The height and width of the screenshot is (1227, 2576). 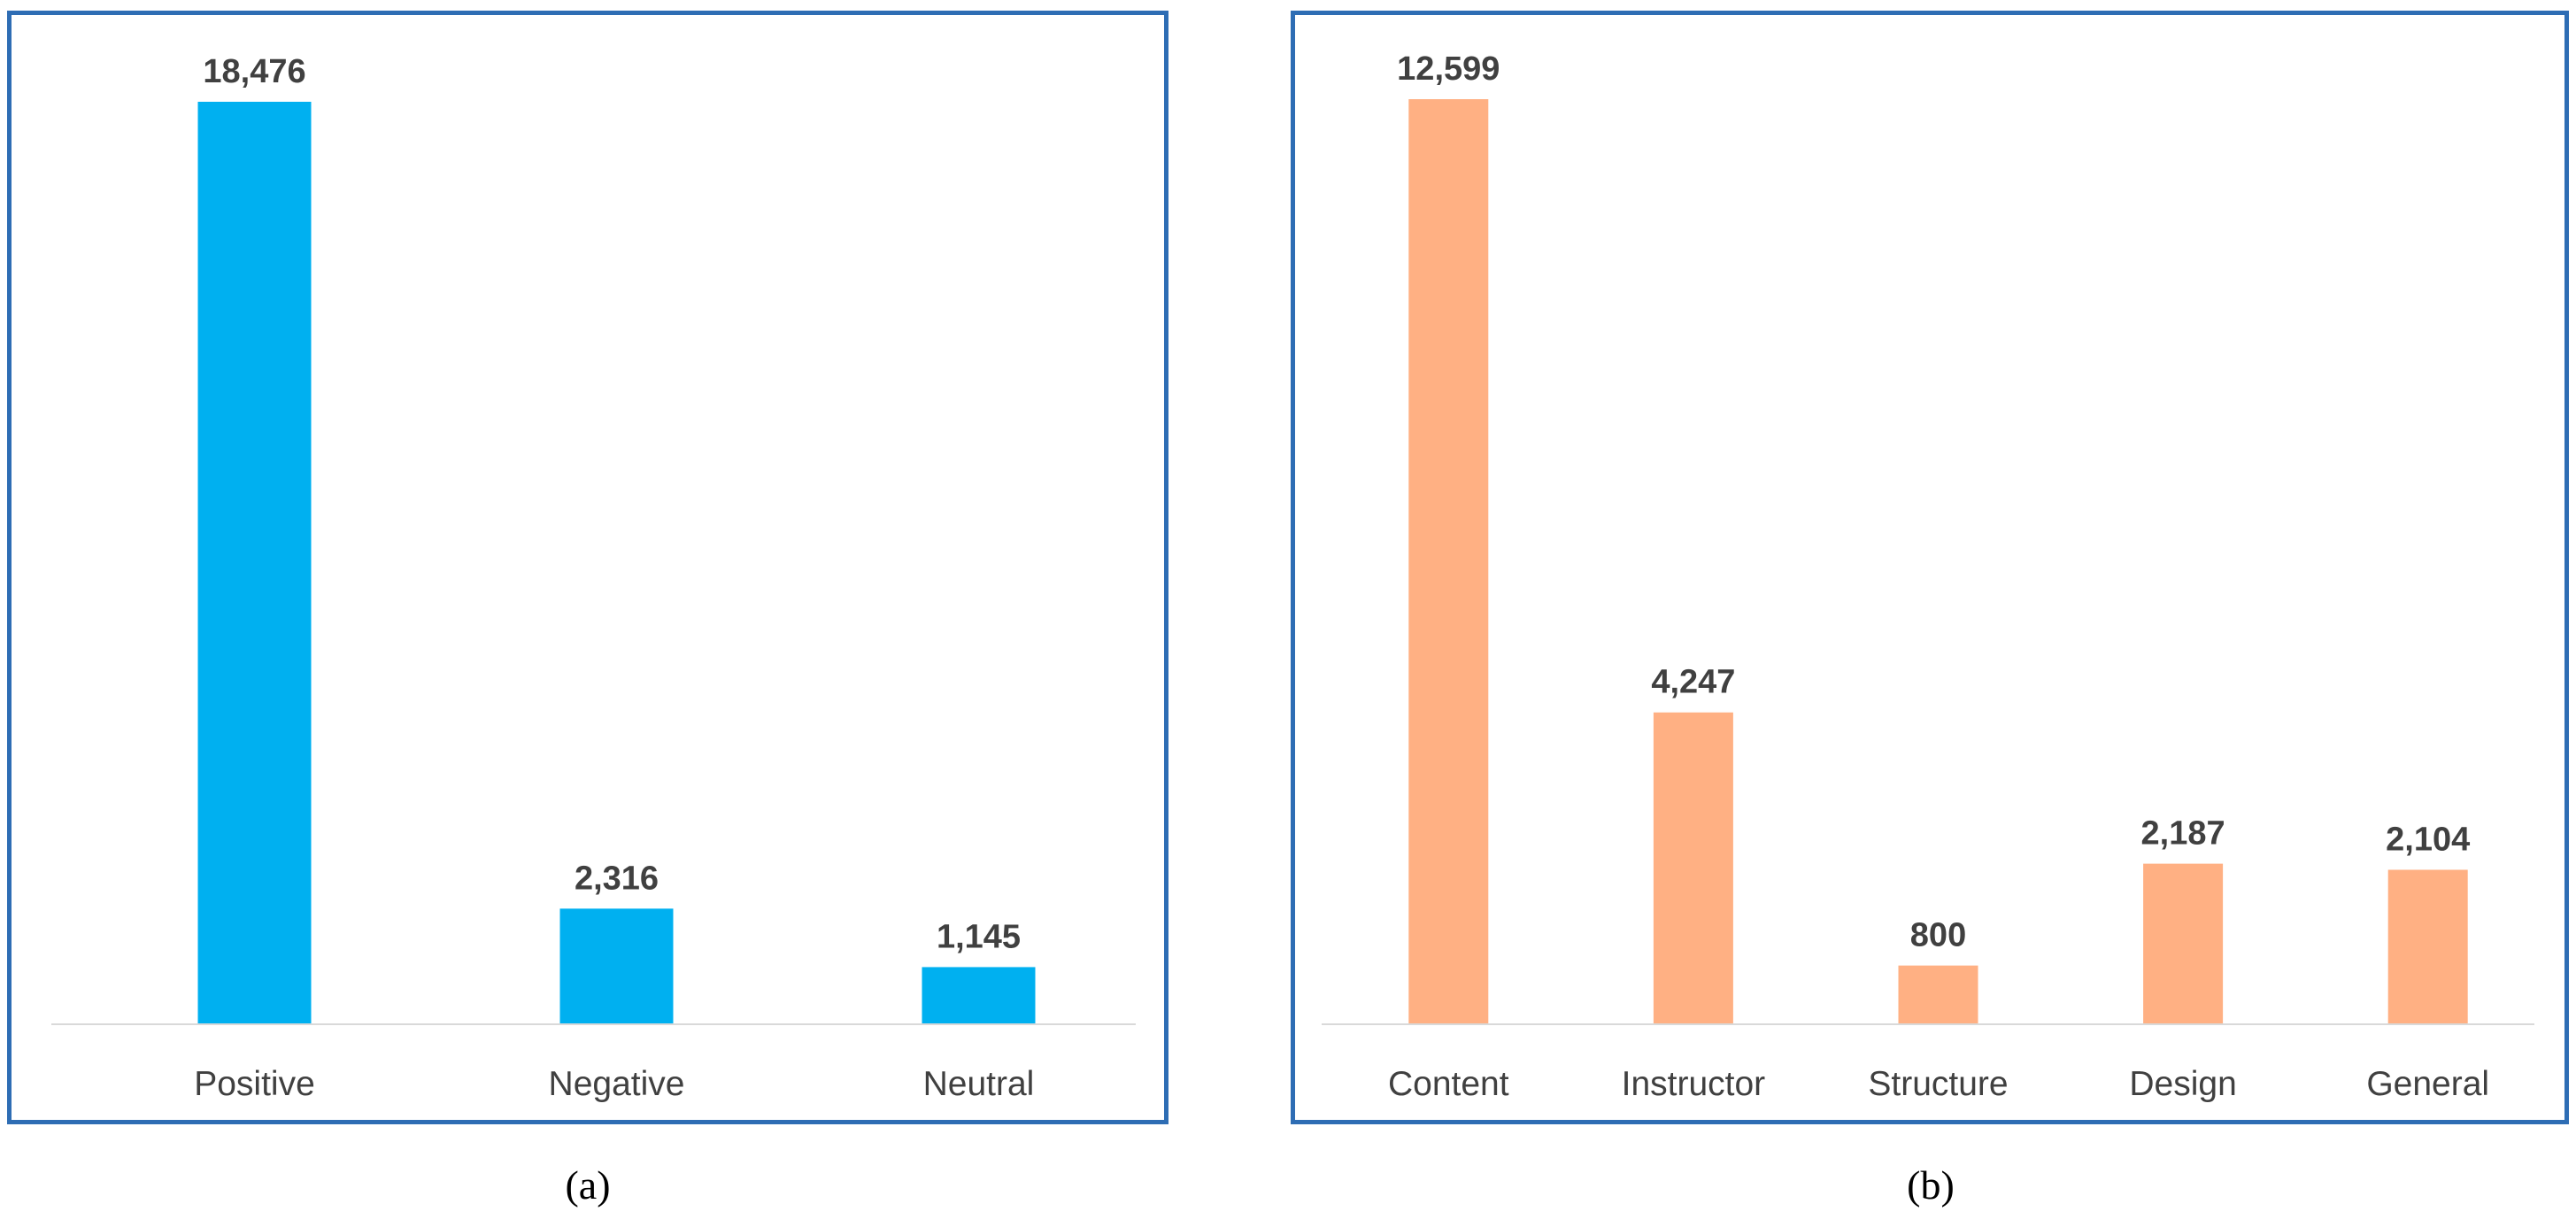 I want to click on caption-a: (a), so click(x=588, y=1185).